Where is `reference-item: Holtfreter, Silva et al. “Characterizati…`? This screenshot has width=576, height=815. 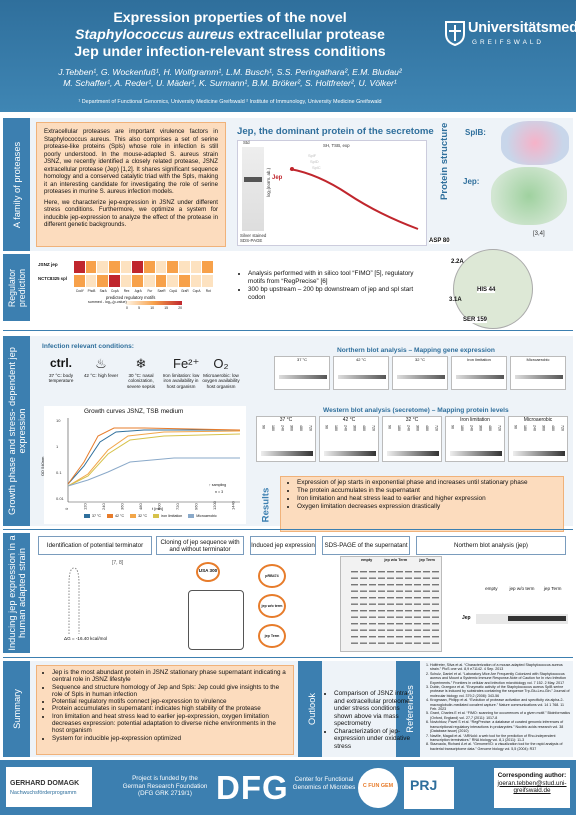 reference-item: Holtfreter, Silva et al. “Characterizati… is located at coordinates (500, 667).